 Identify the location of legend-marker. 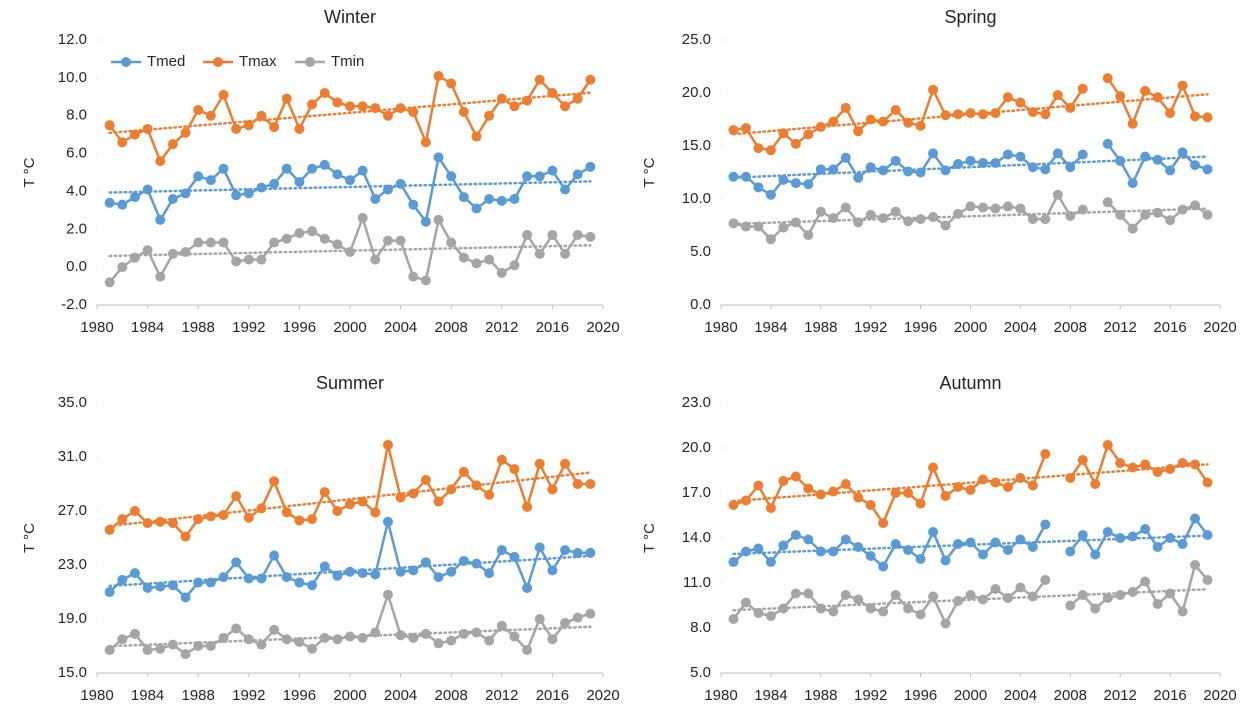
(126, 62).